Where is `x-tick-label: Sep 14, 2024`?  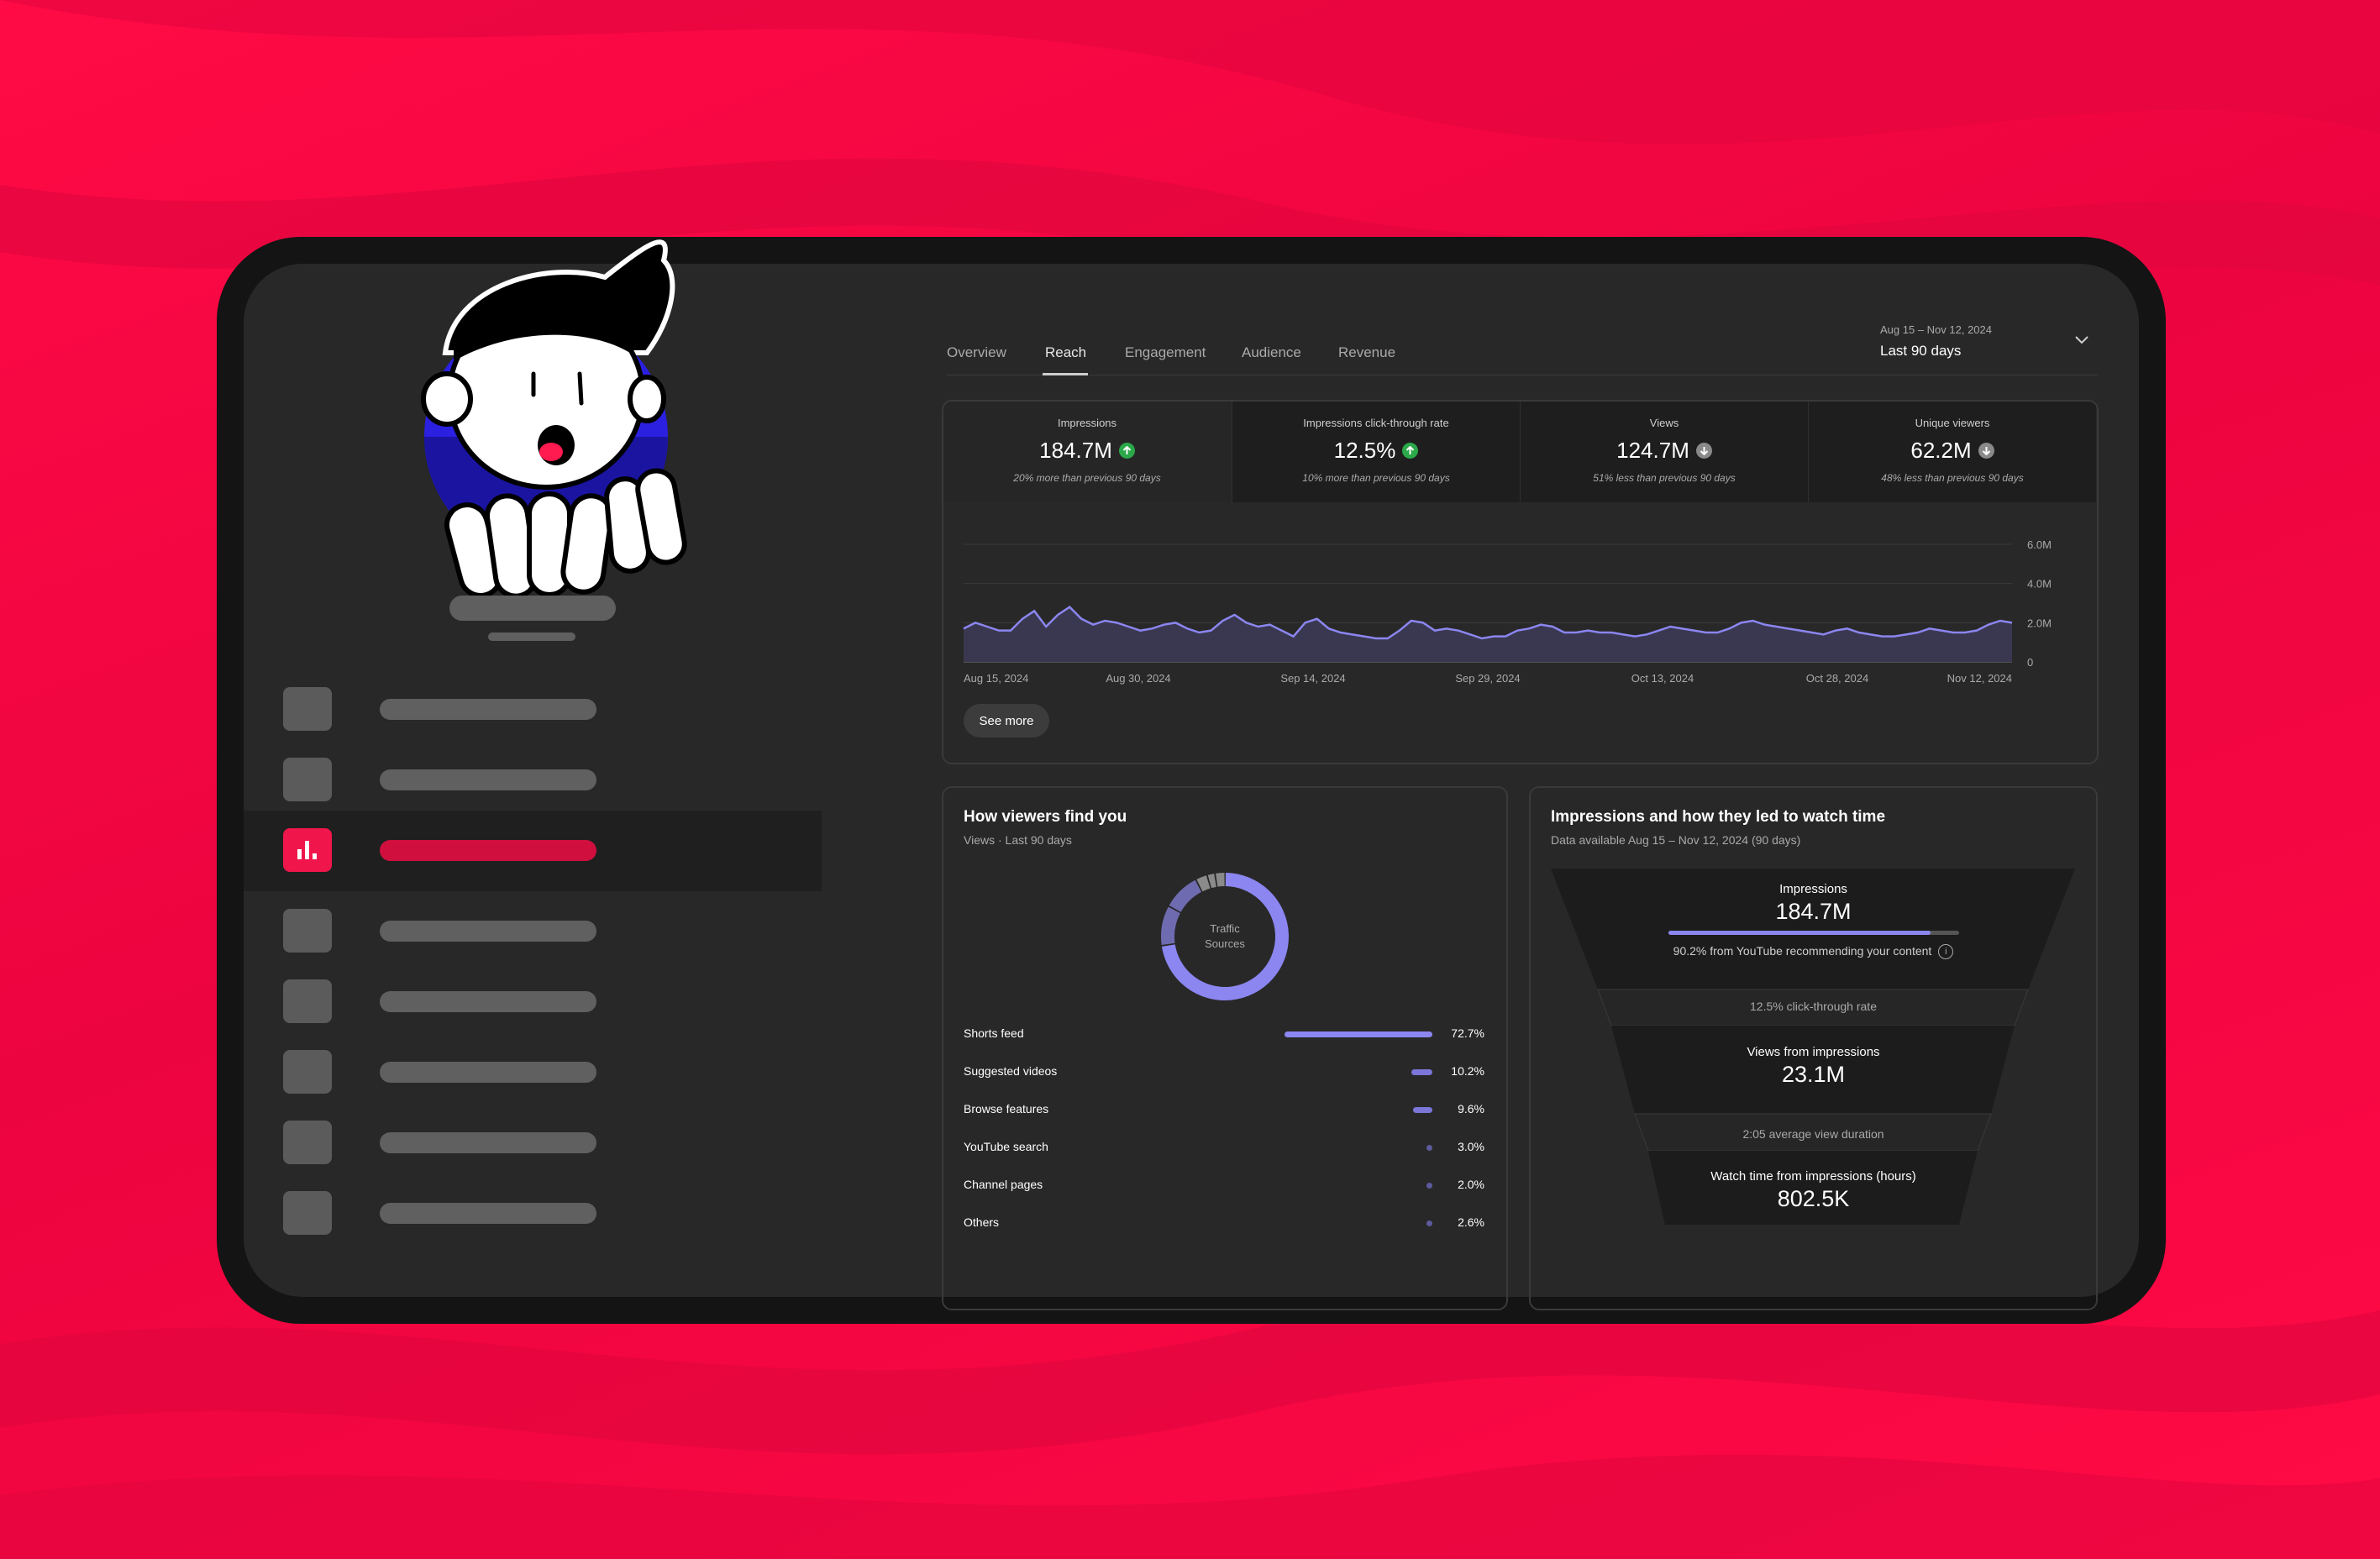 x-tick-label: Sep 14, 2024 is located at coordinates (1312, 678).